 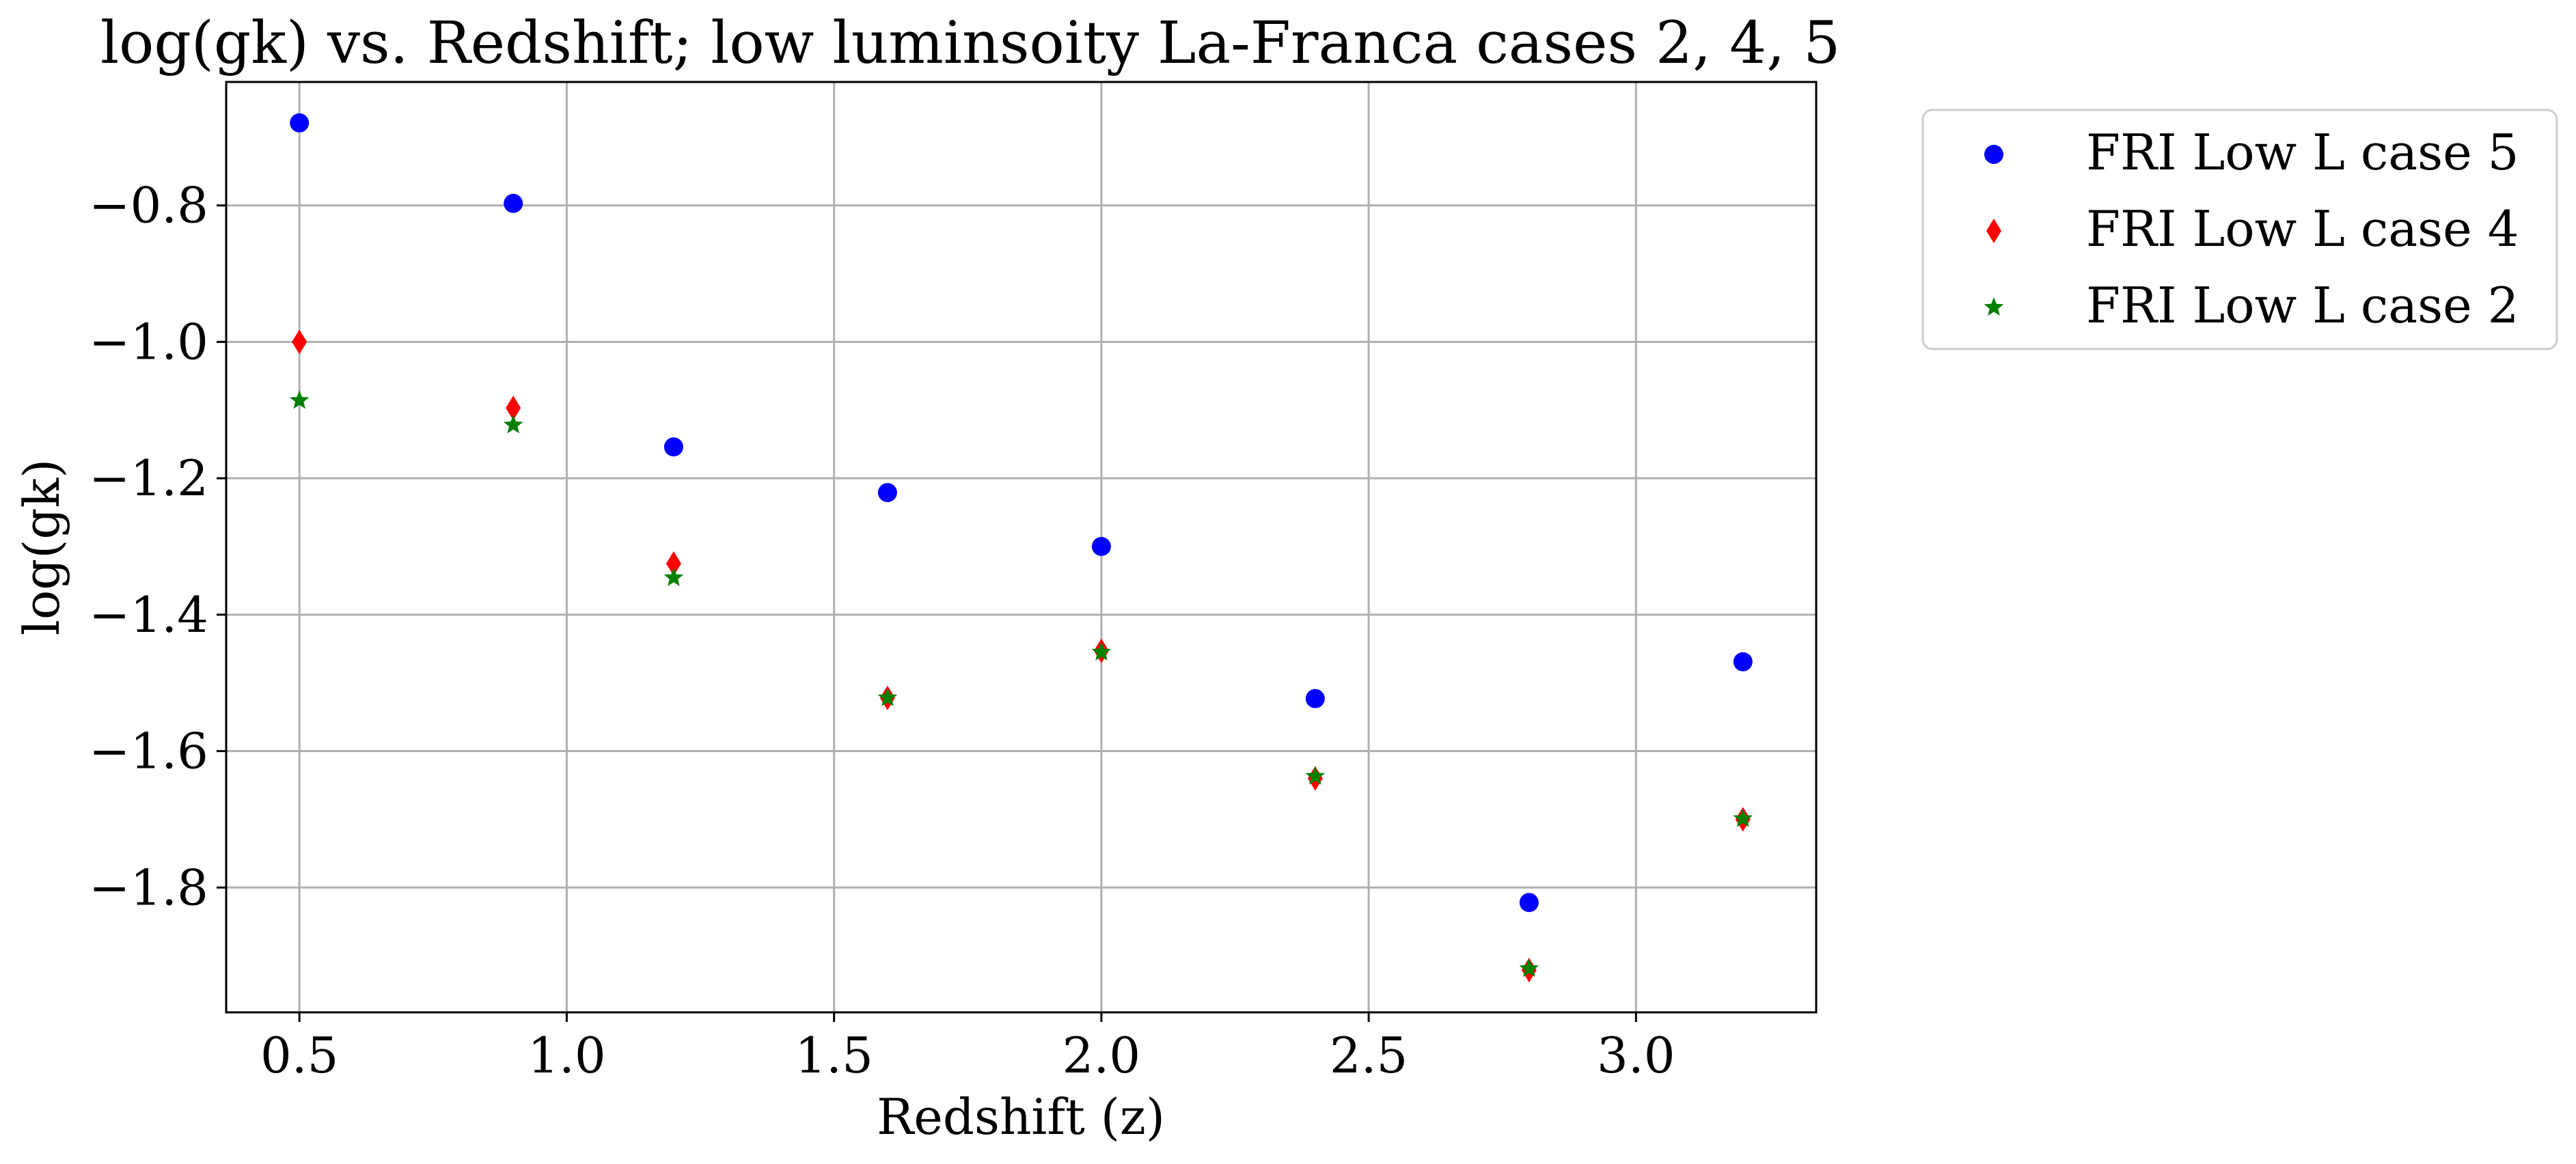 What do you see at coordinates (1369, 1055) in the screenshot?
I see `x-tick-label: 2.5` at bounding box center [1369, 1055].